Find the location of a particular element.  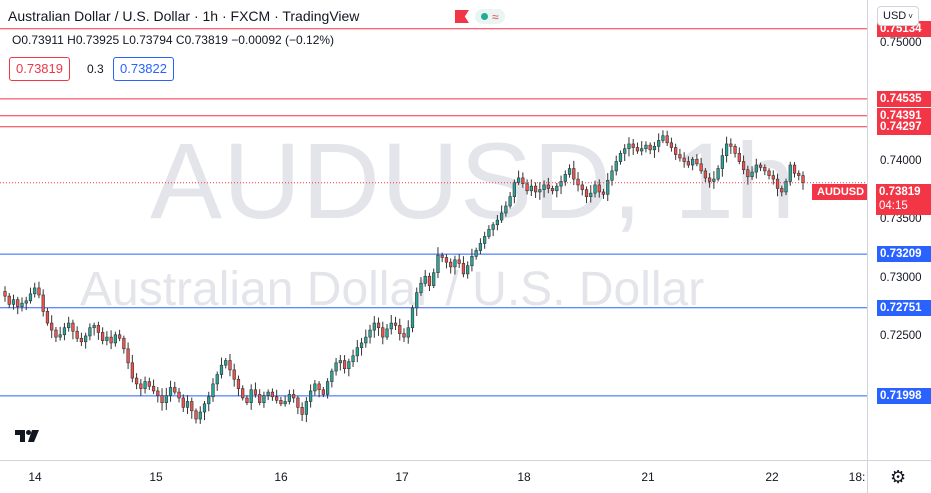

time-tick-label: 18 is located at coordinates (524, 477).